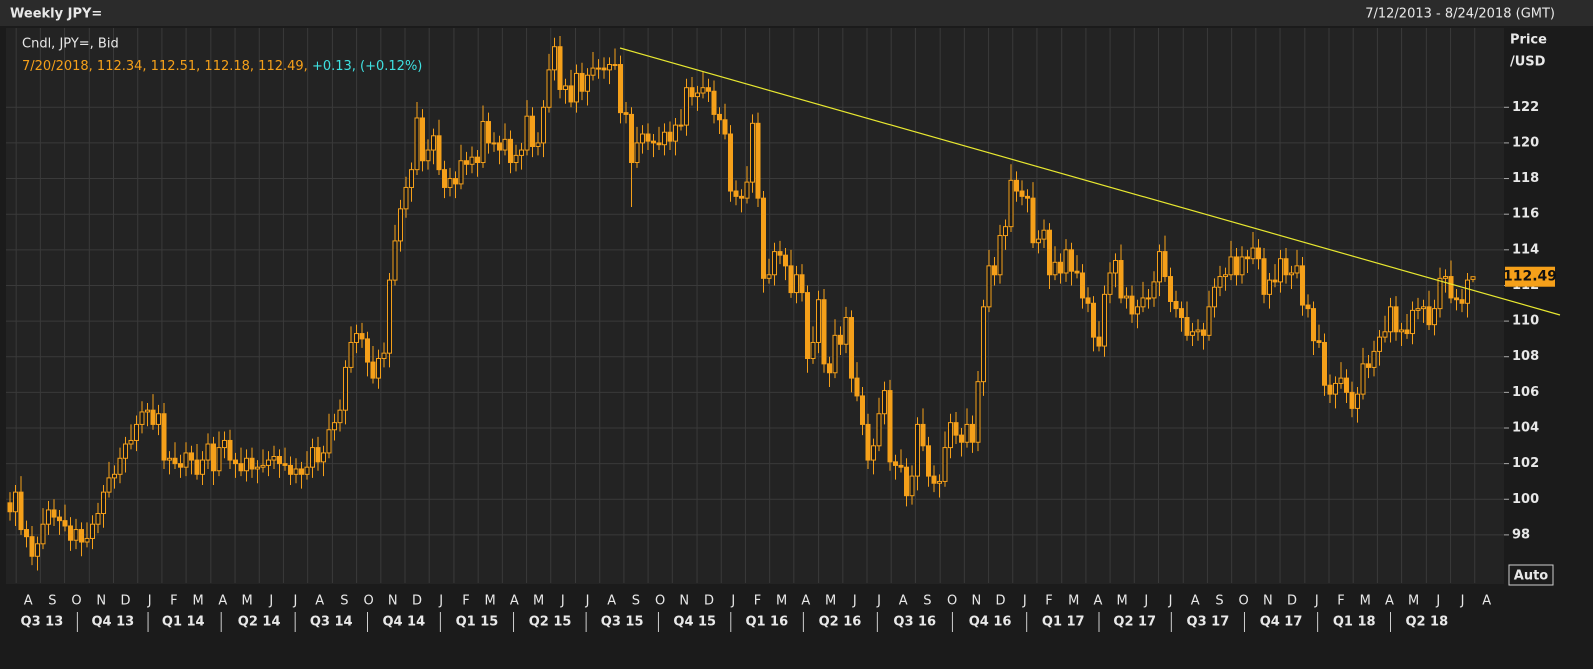  What do you see at coordinates (1525, 321) in the screenshot?
I see `y-tick-label: 110` at bounding box center [1525, 321].